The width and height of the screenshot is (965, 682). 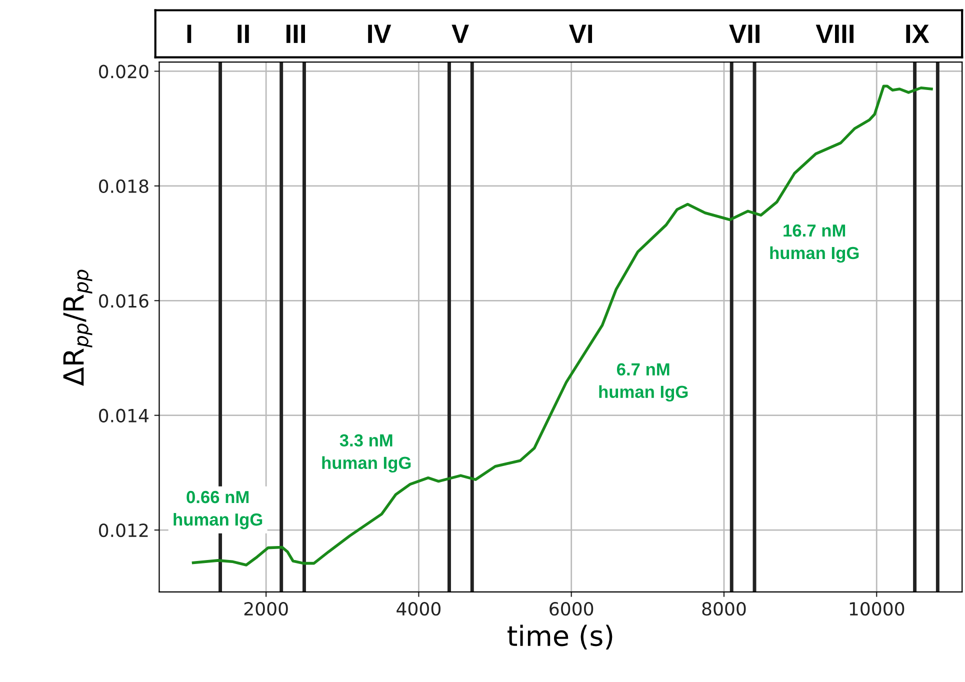 What do you see at coordinates (580, 33) in the screenshot?
I see `text: VI` at bounding box center [580, 33].